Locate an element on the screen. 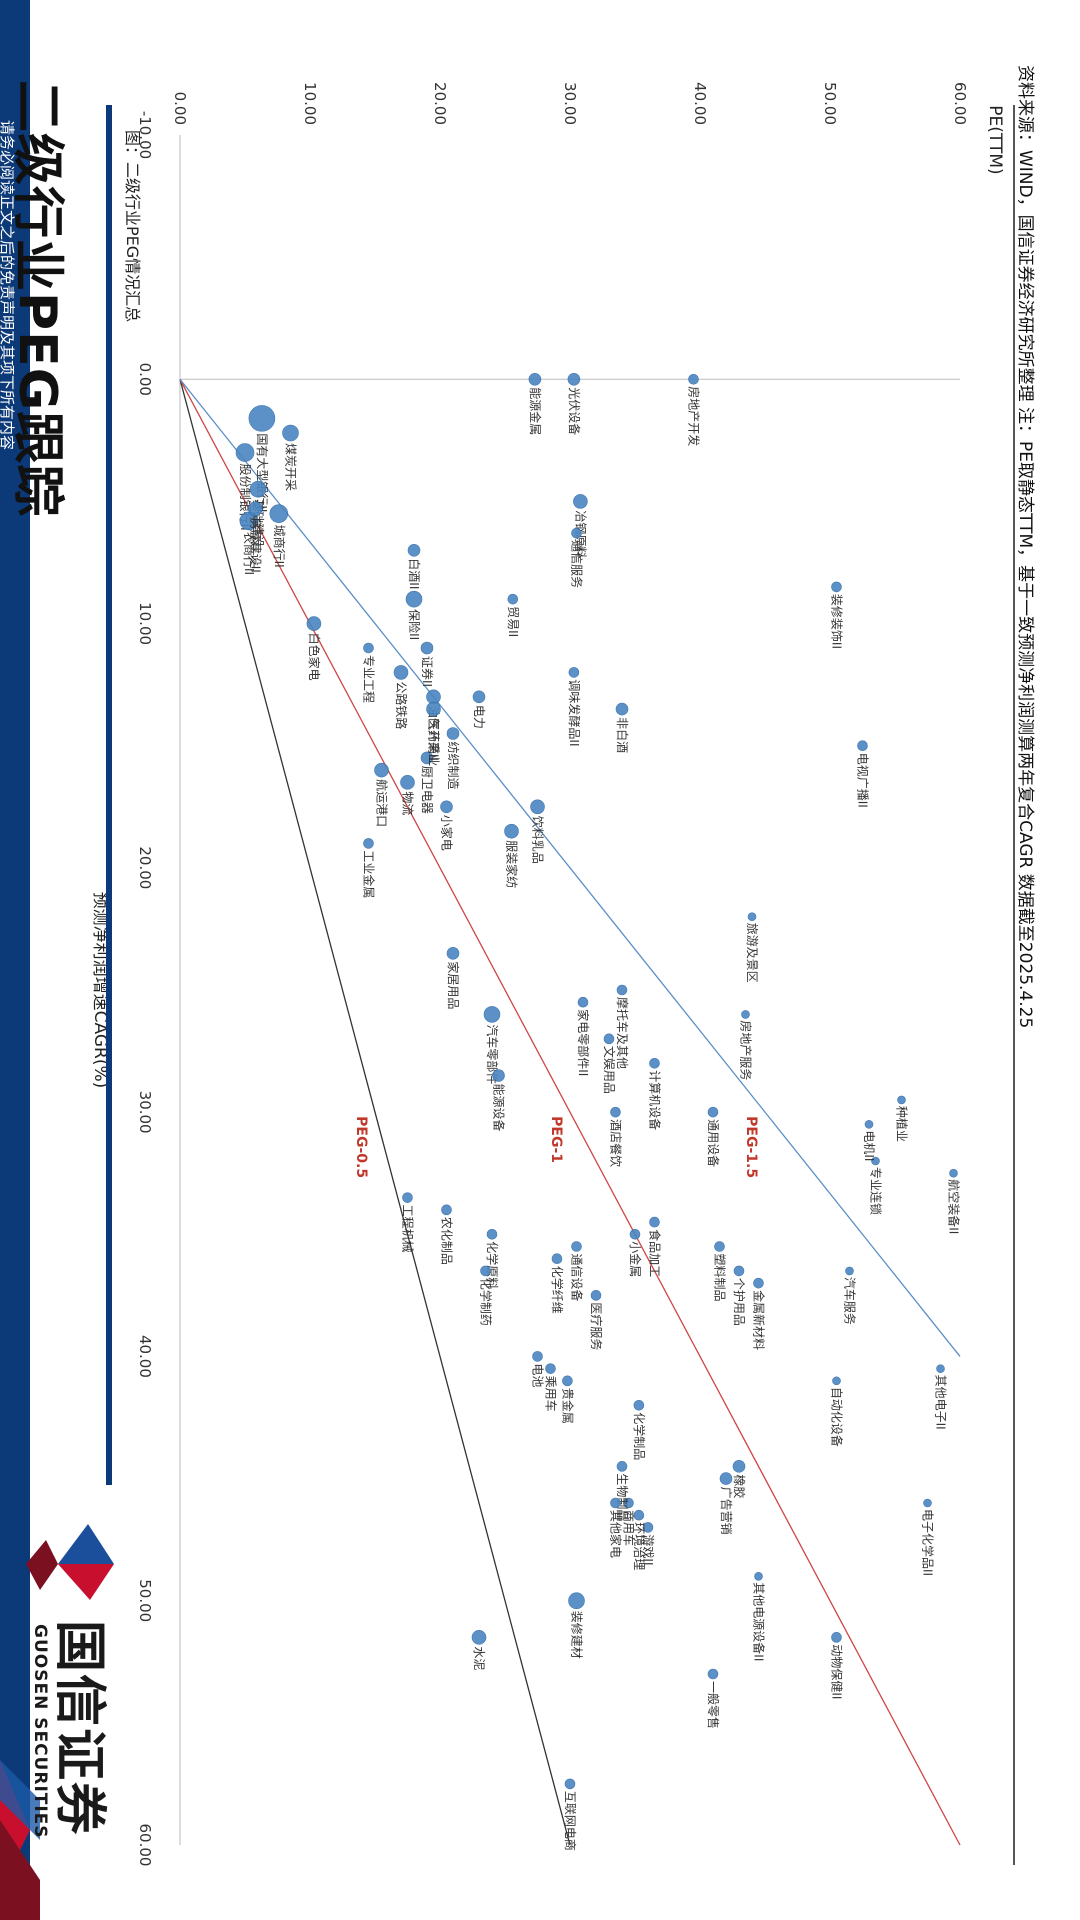 The width and height of the screenshot is (1080, 1920). point-label: 非白酒 is located at coordinates (622, 735).